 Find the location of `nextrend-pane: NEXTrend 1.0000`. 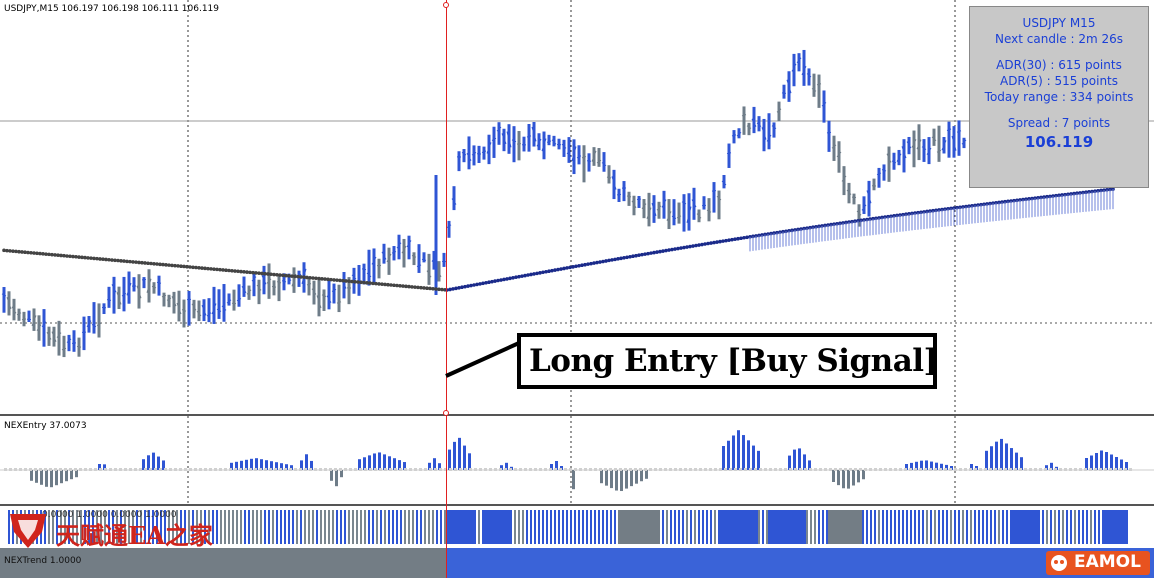

nextrend-pane: NEXTrend 1.0000 is located at coordinates (577, 563).